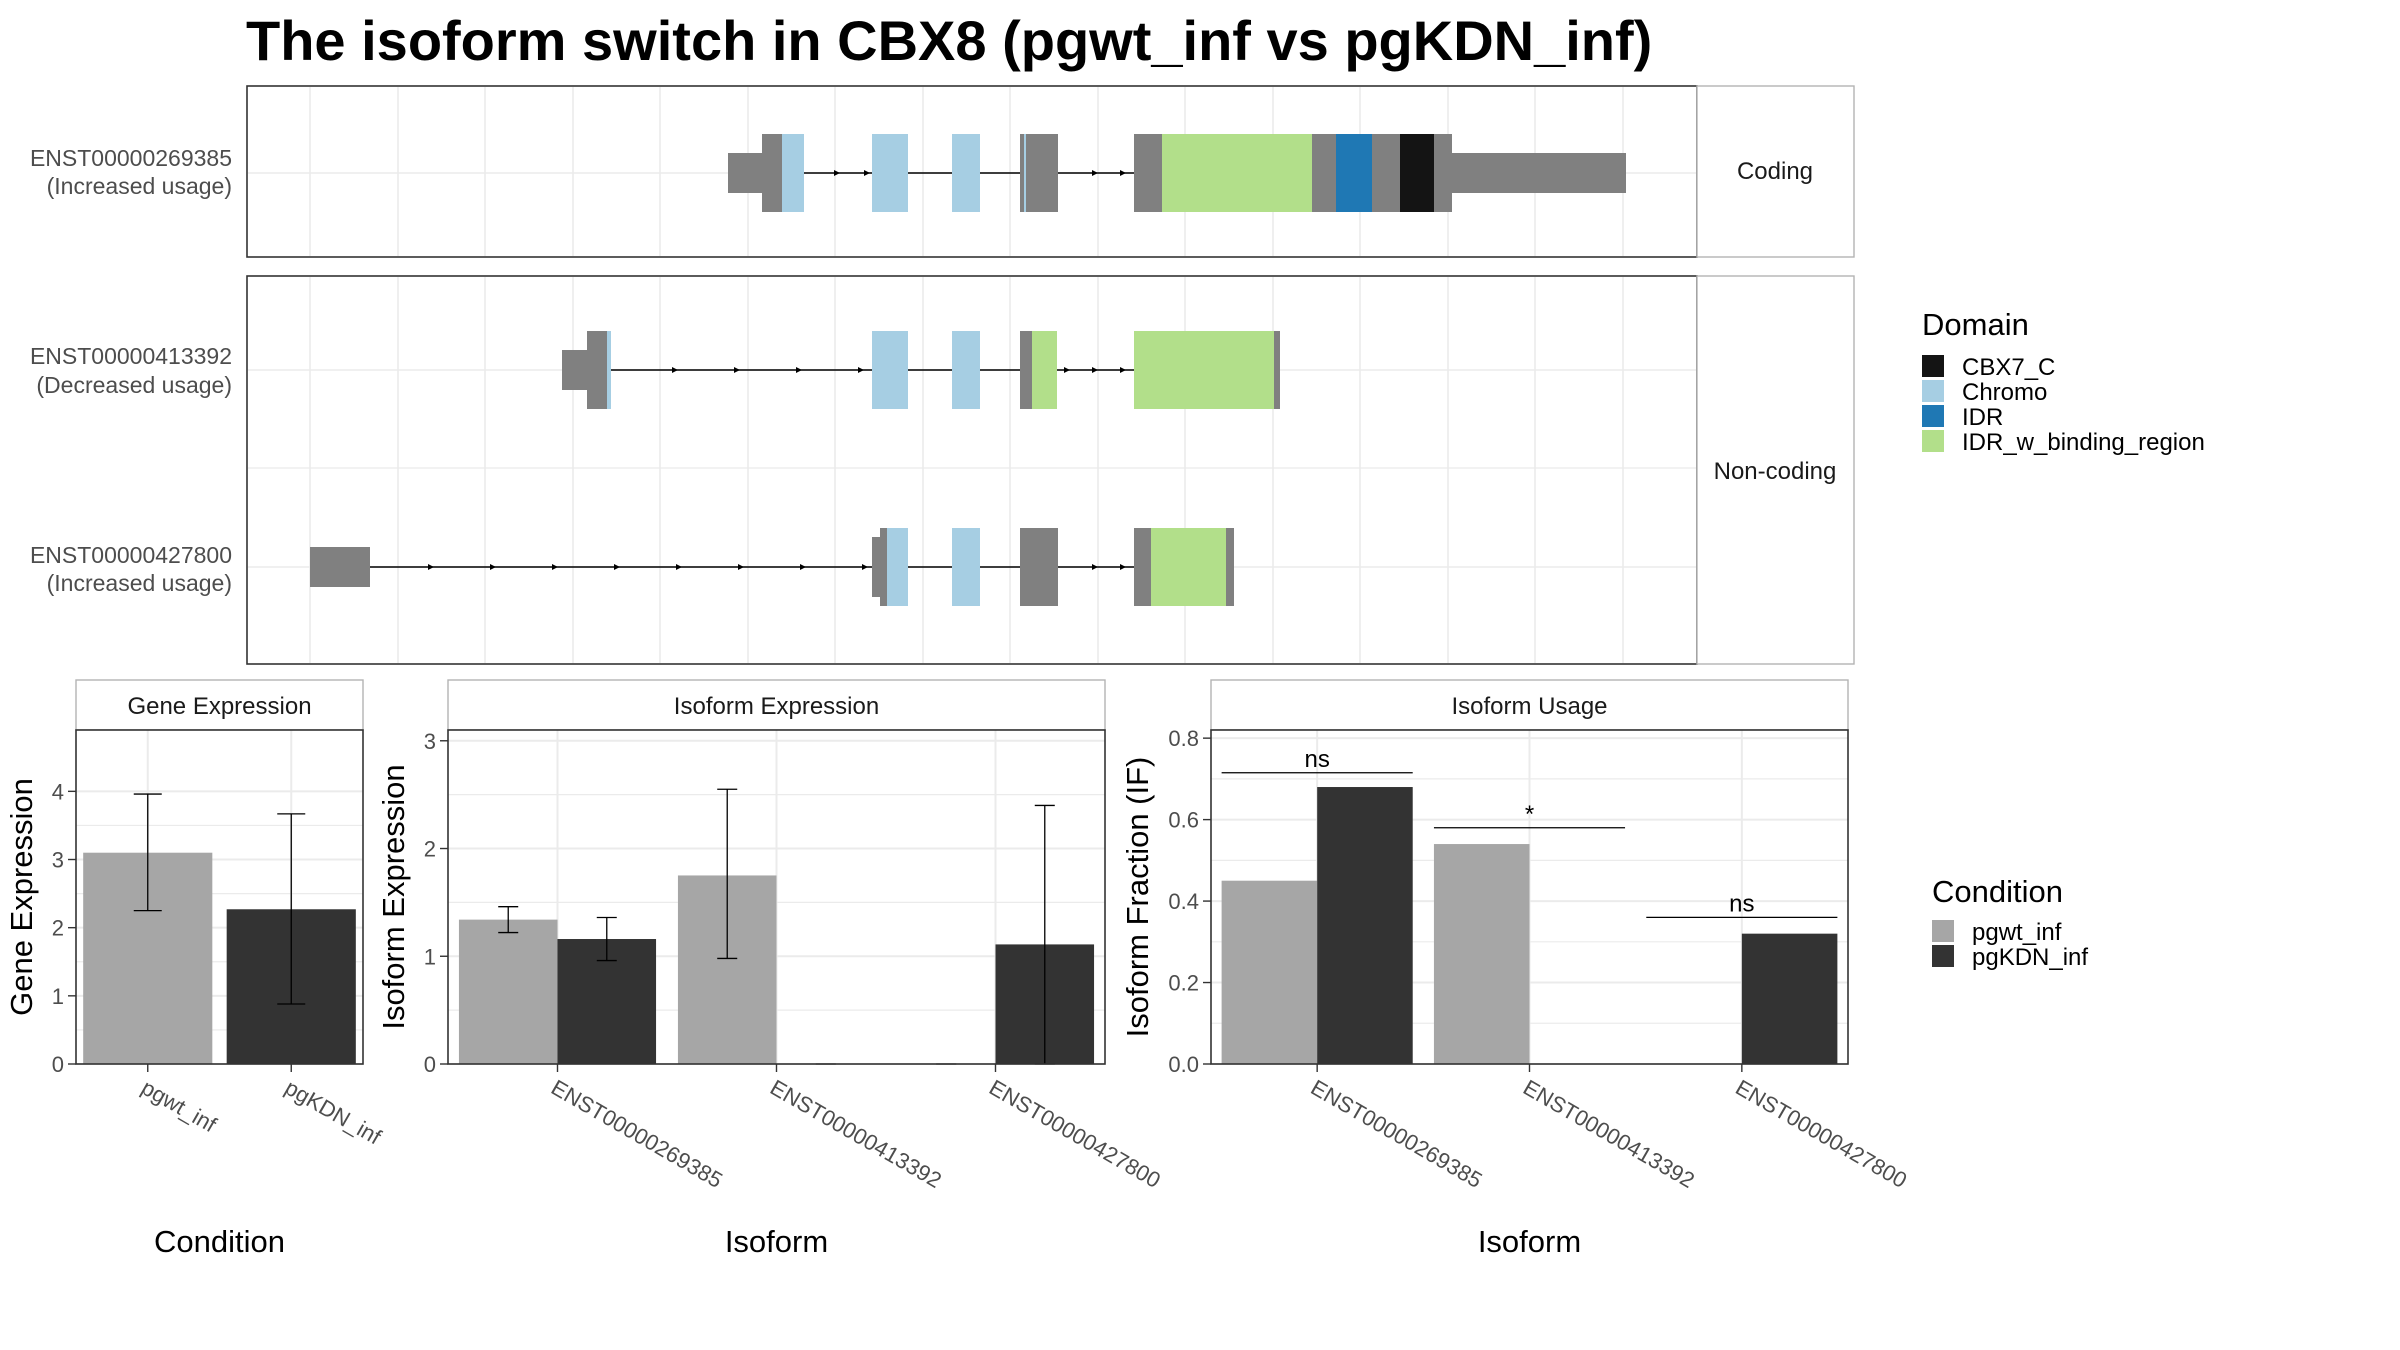 The width and height of the screenshot is (2400, 1350). Describe the element at coordinates (1975, 324) in the screenshot. I see `domain-legend-title: Domain` at that location.